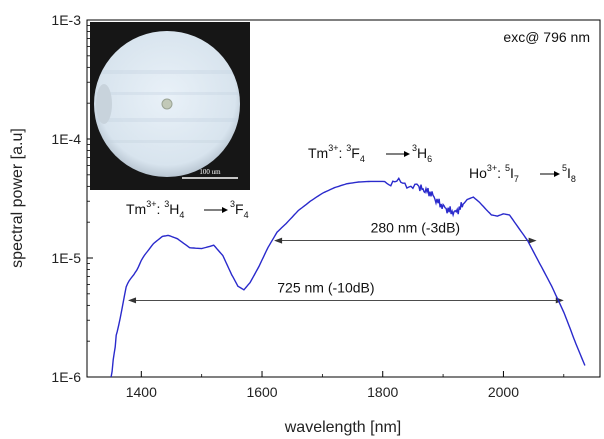 The height and width of the screenshot is (439, 604). What do you see at coordinates (167, 104) in the screenshot?
I see `fiber-core` at bounding box center [167, 104].